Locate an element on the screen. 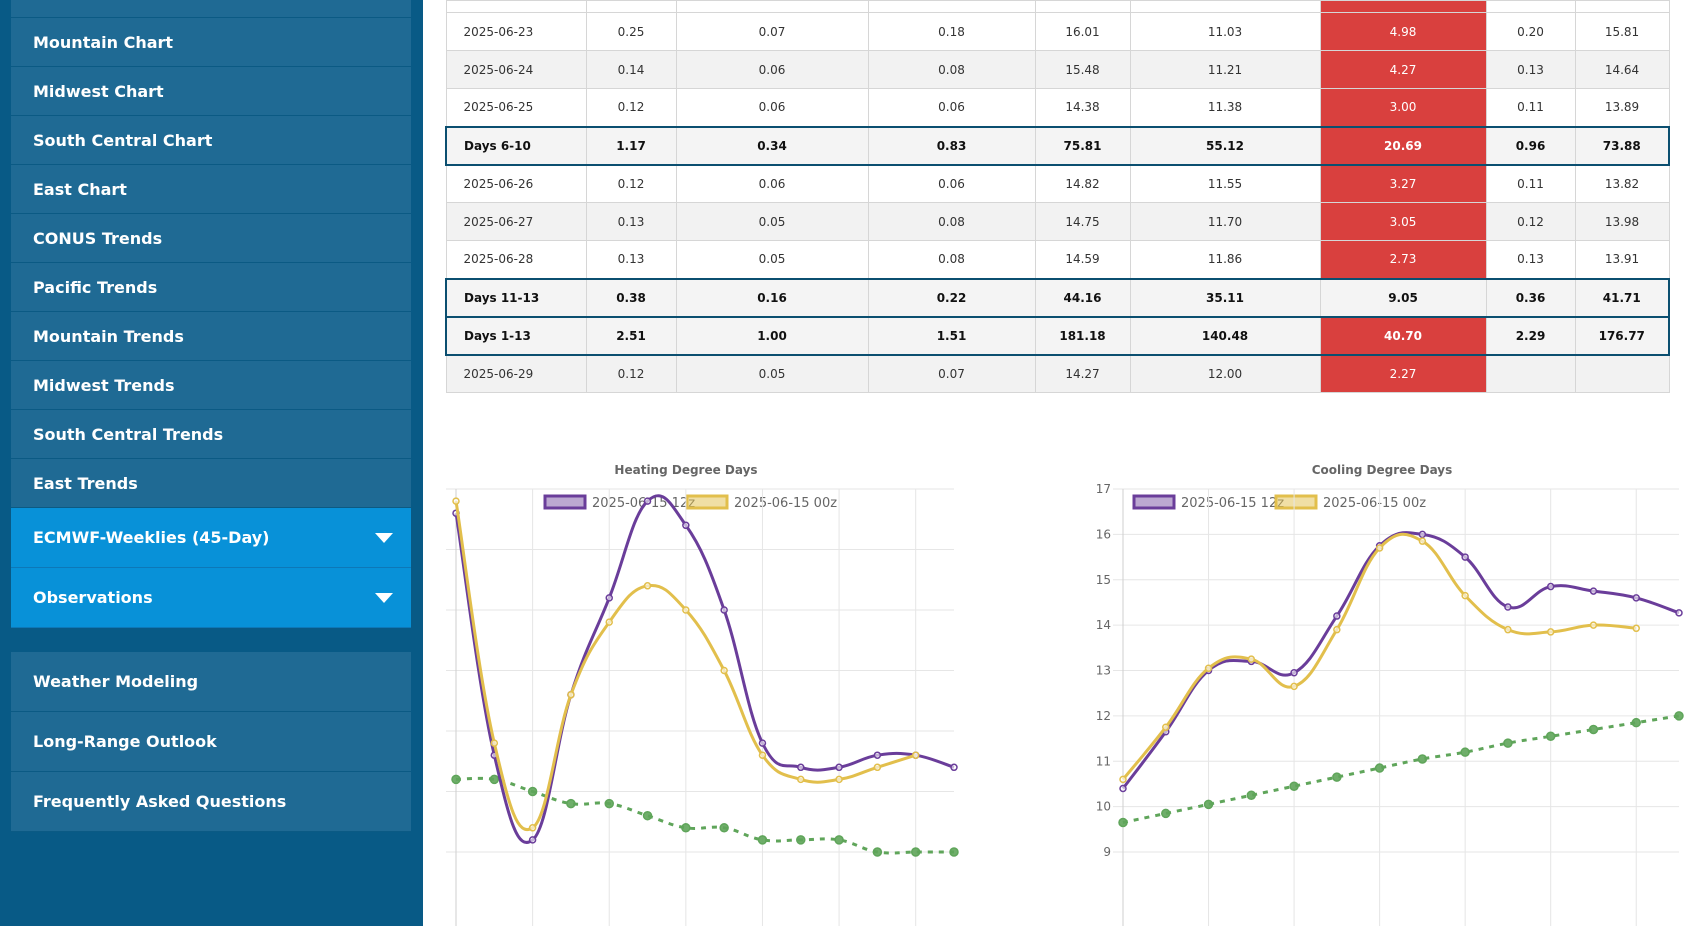  table-row: 2025-06-29 0.12 0.05 0.07 14.27 12.00 2.27 is located at coordinates (1057, 373).